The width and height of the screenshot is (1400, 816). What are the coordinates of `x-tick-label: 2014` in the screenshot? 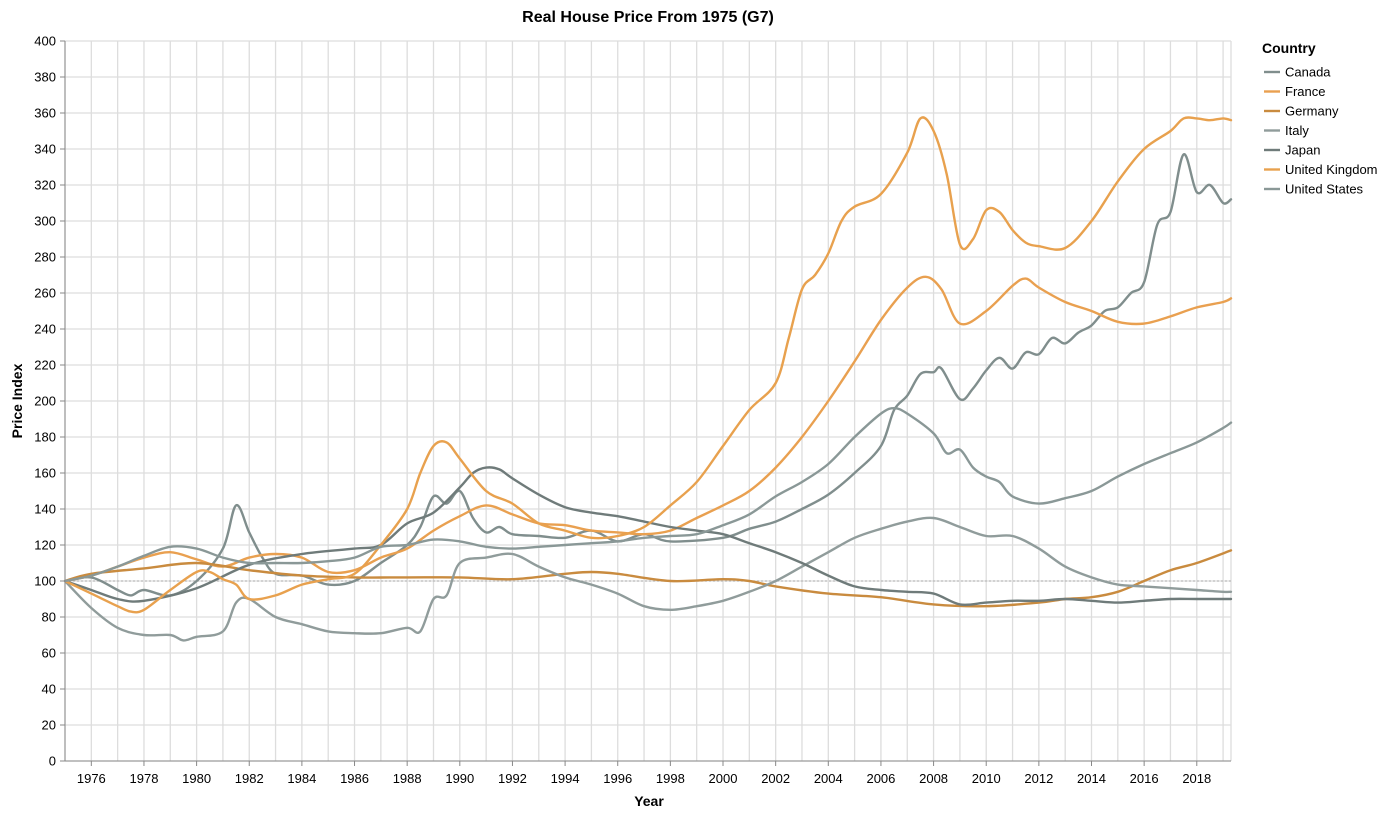 It's located at (1091, 778).